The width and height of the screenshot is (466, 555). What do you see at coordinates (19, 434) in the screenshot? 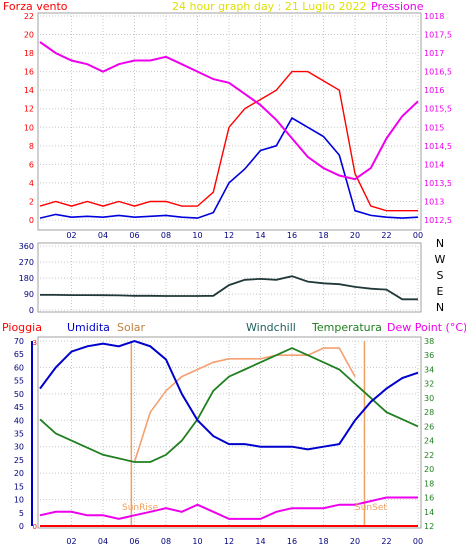
I see `humidity-tick-label: 35` at bounding box center [19, 434].